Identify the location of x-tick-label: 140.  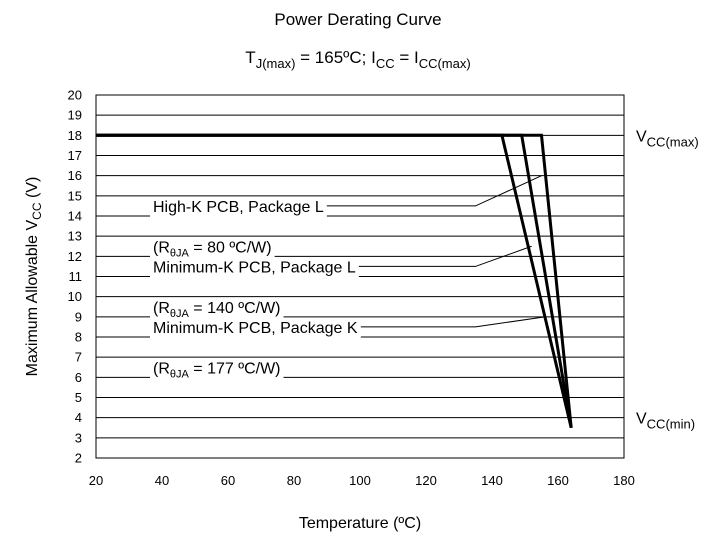
(492, 480).